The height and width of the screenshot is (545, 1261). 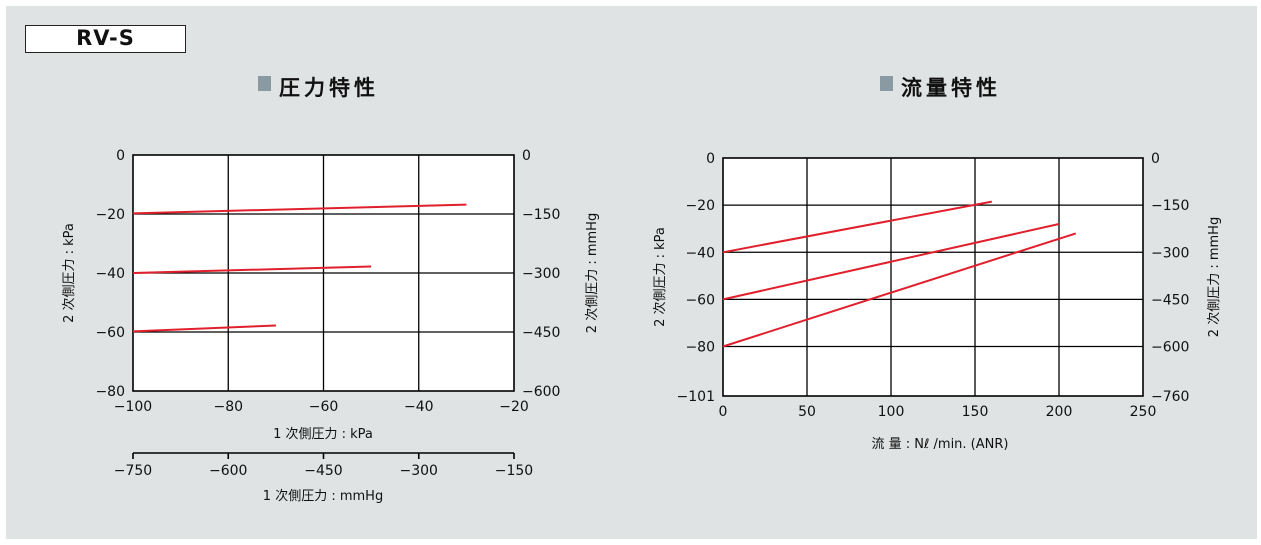 I want to click on pressure-x-axis-title: 1 次側圧力 : kPa, so click(x=323, y=434).